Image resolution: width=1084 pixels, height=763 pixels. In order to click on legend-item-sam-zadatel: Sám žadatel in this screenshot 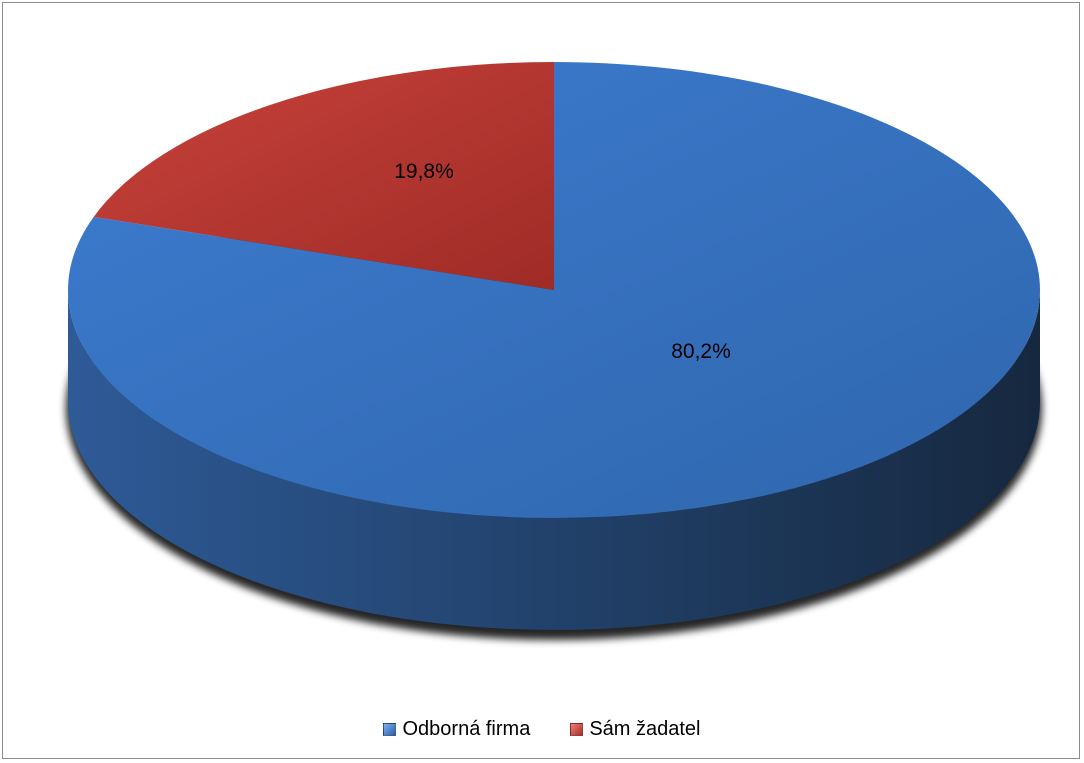, I will do `click(635, 729)`.